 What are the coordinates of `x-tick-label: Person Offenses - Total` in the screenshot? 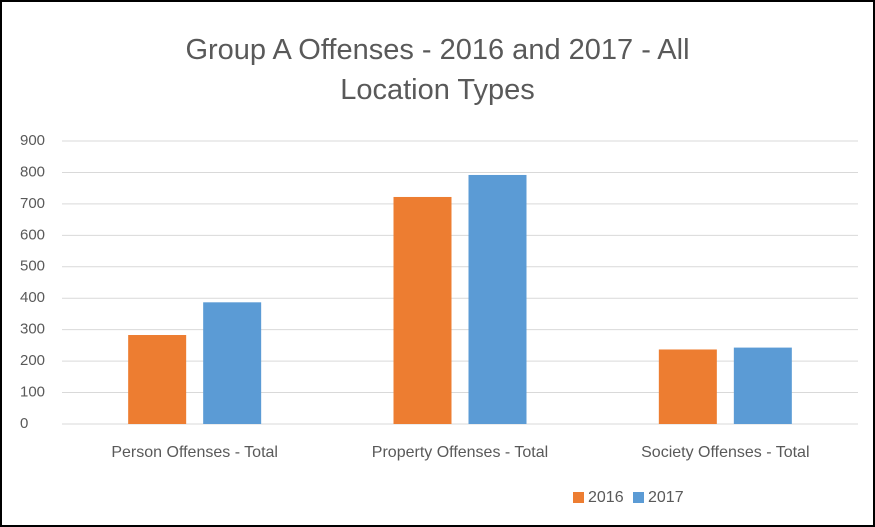 It's located at (194, 452).